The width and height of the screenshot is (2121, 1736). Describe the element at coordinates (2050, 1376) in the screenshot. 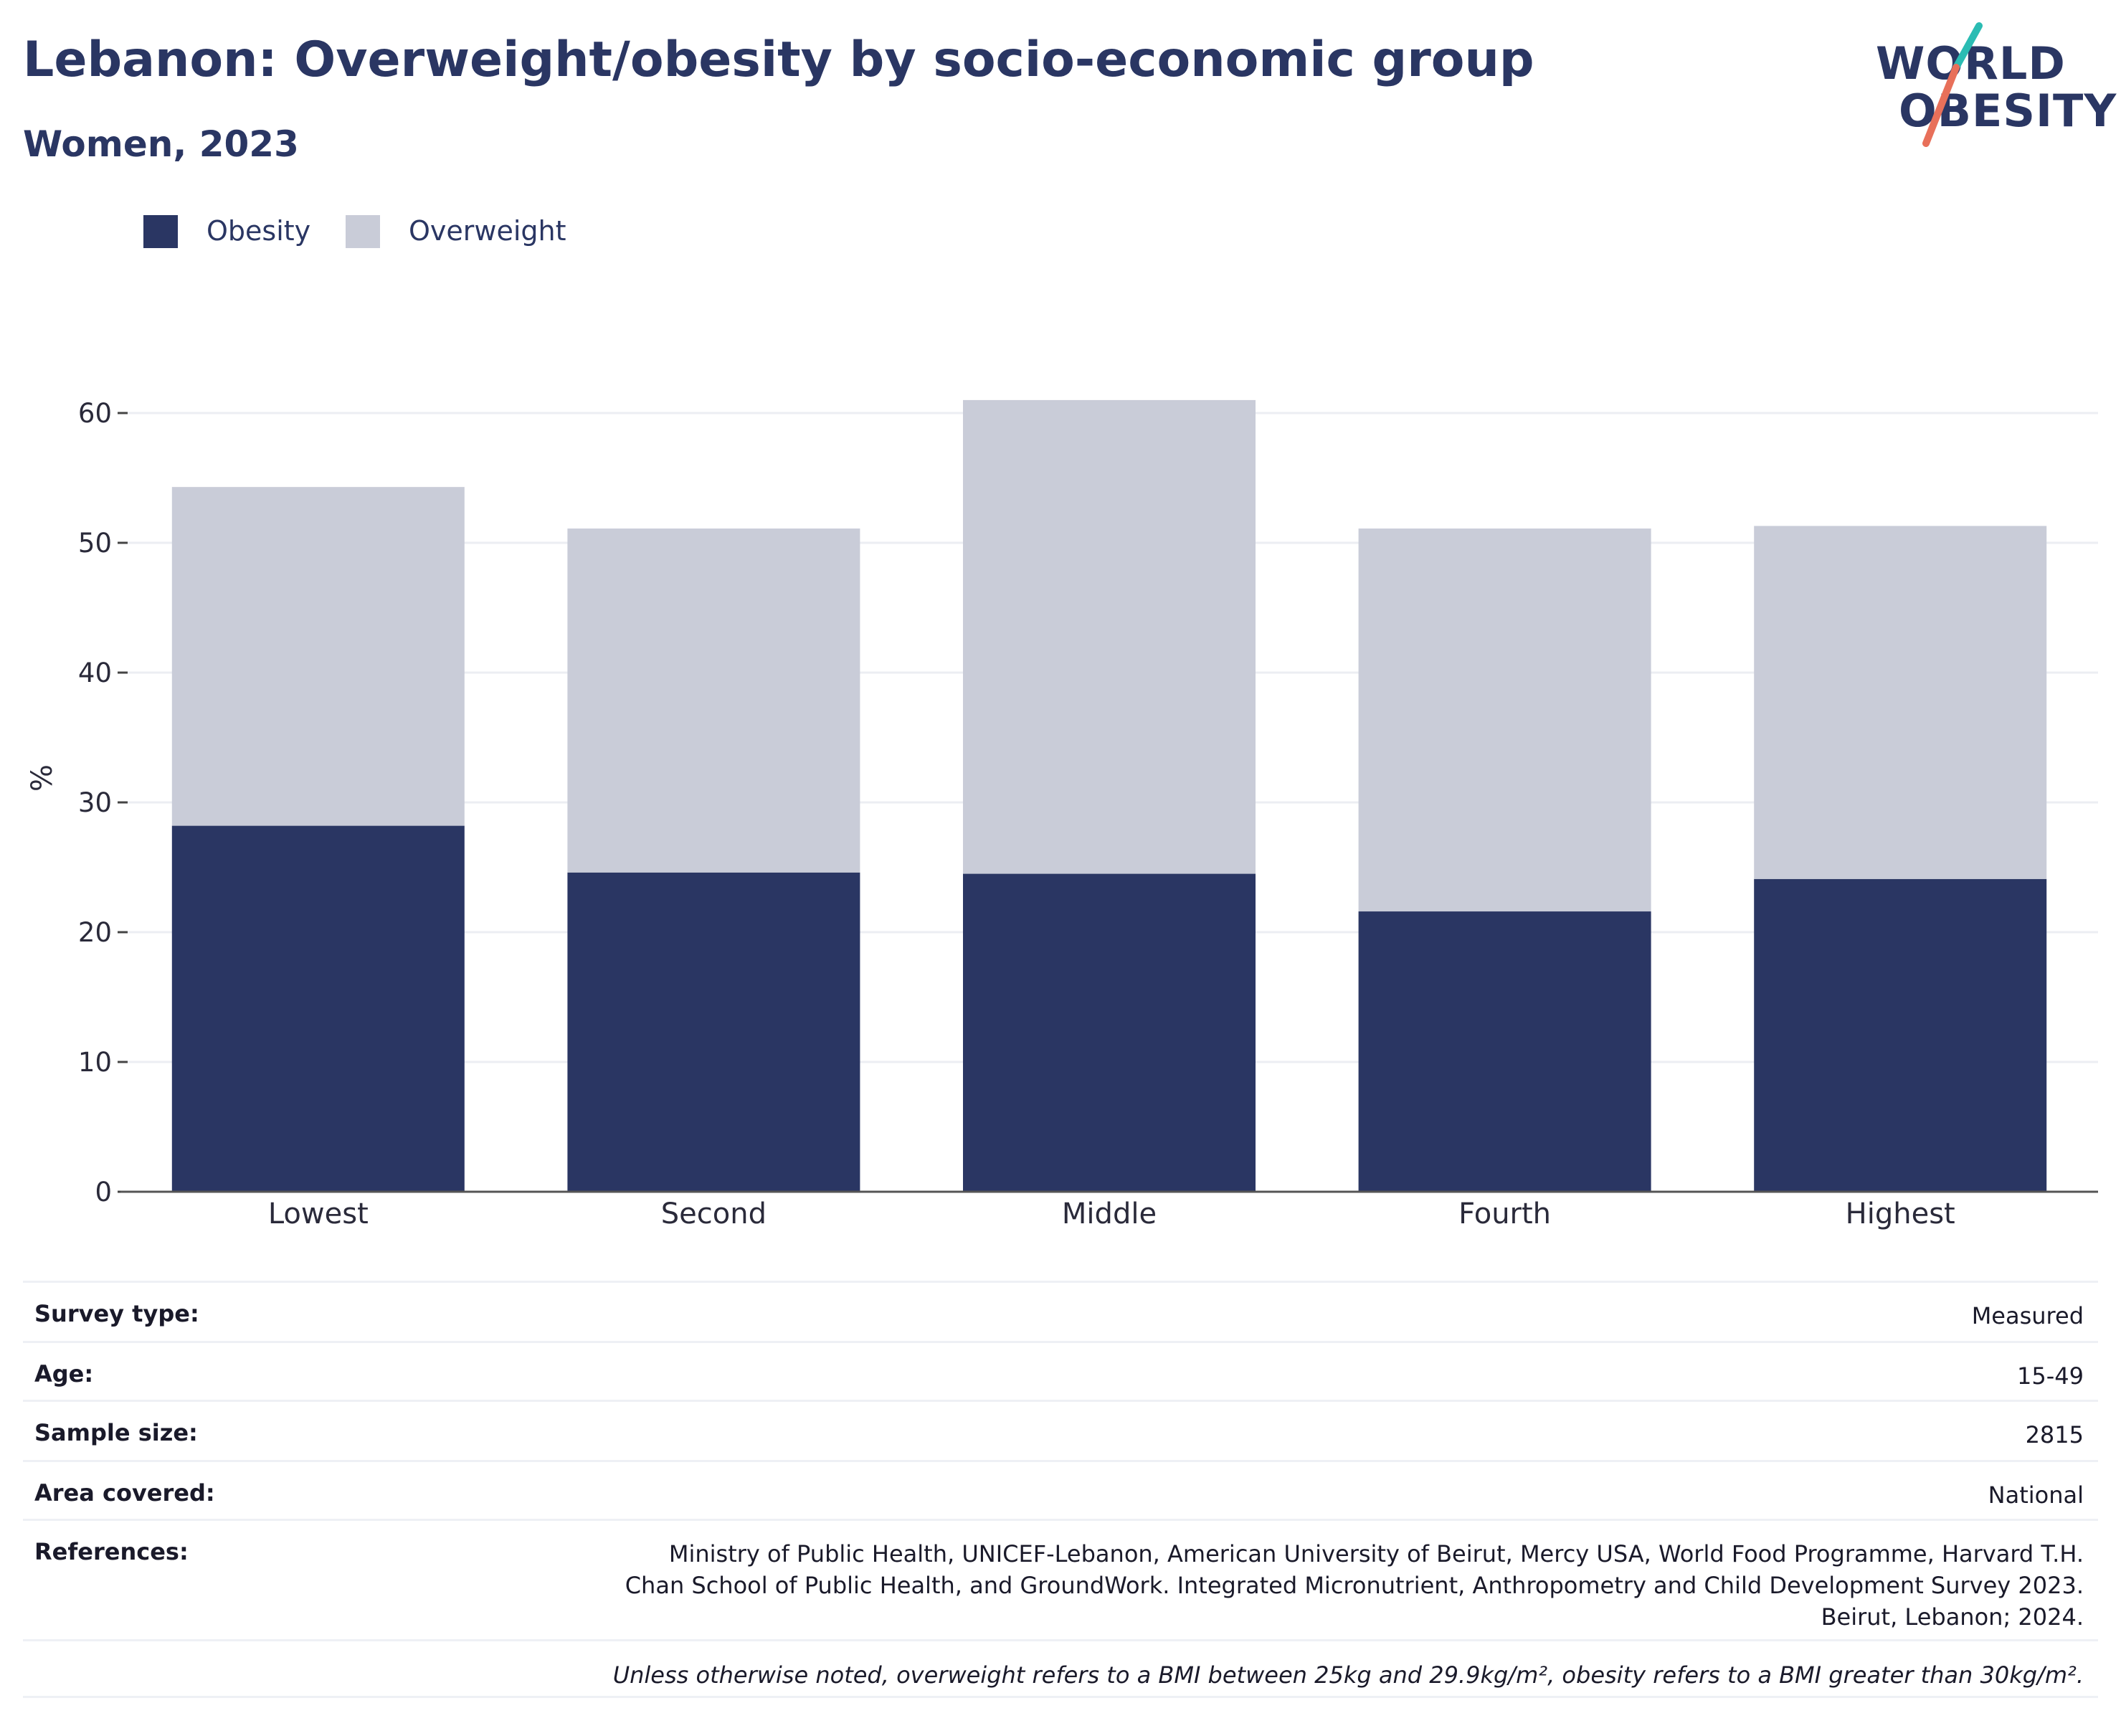

I see `info-value: 15-49` at that location.